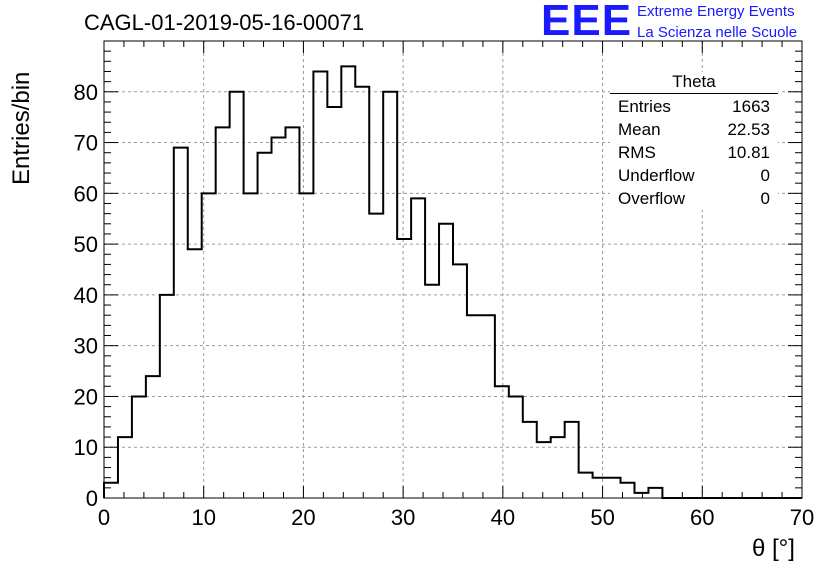  What do you see at coordinates (694, 129) in the screenshot?
I see `stats-row-mean: Mean 22.53` at bounding box center [694, 129].